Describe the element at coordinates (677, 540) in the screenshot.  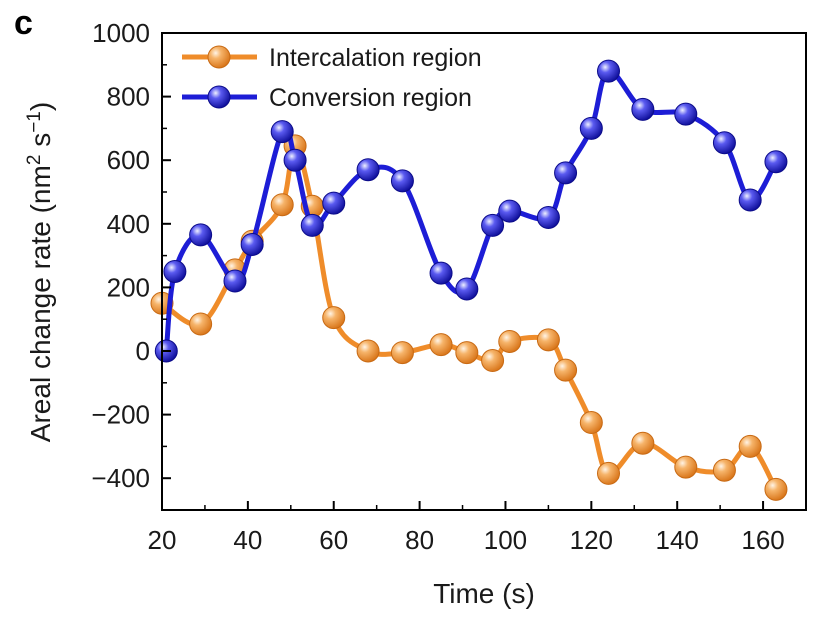
I see `x-tick-label: 140` at that location.